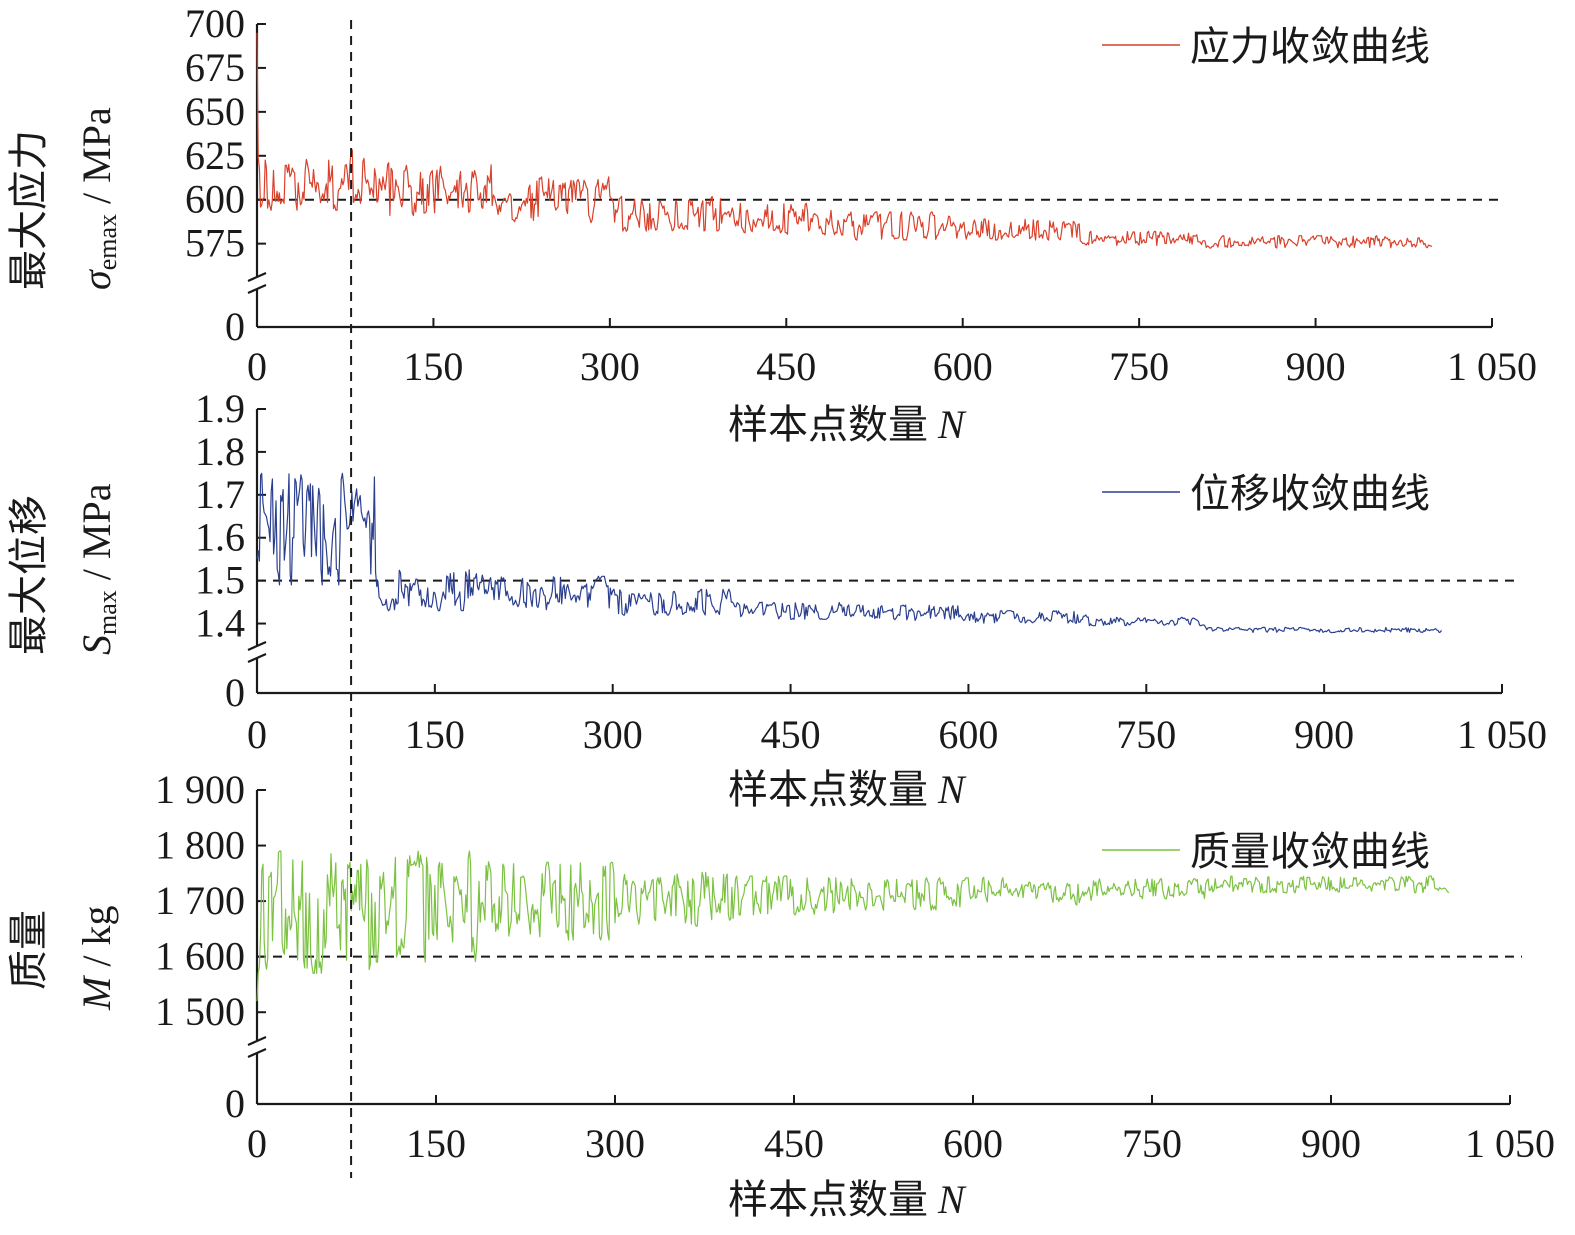 The height and width of the screenshot is (1235, 1575). I want to click on displacement-y-tick-label: 1.7, so click(220, 494).